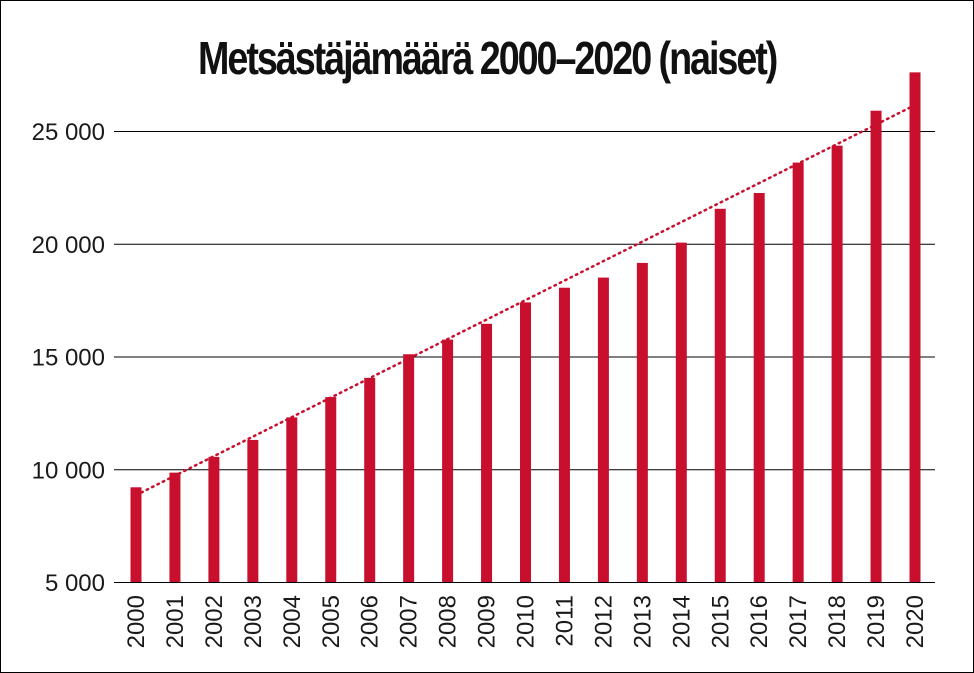  Describe the element at coordinates (448, 621) in the screenshot. I see `x-tick-label: 2008` at that location.